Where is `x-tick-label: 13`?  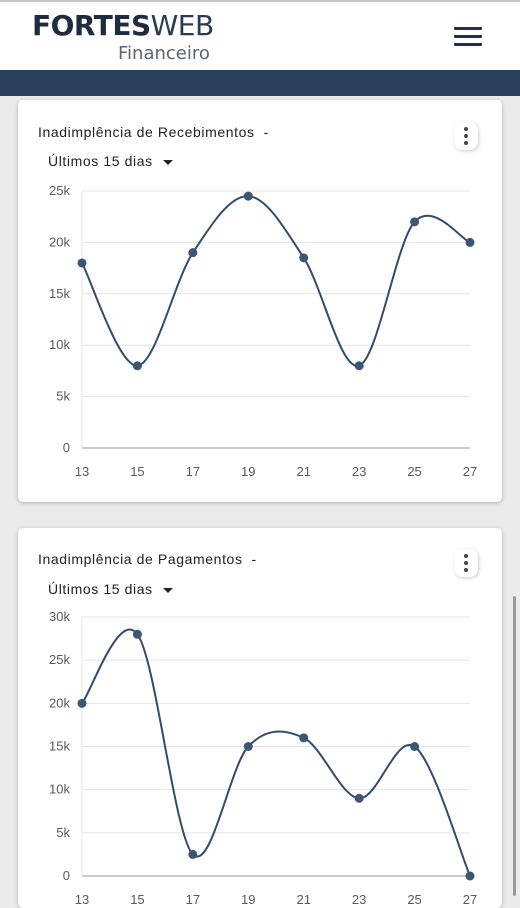
x-tick-label: 13 is located at coordinates (82, 471).